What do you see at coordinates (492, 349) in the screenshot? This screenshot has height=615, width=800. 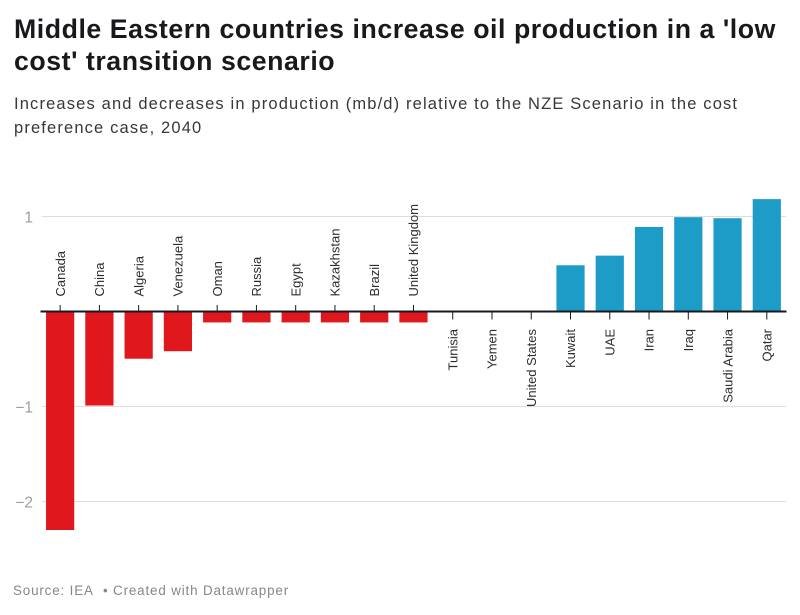 I see `svg-text: Yemen` at bounding box center [492, 349].